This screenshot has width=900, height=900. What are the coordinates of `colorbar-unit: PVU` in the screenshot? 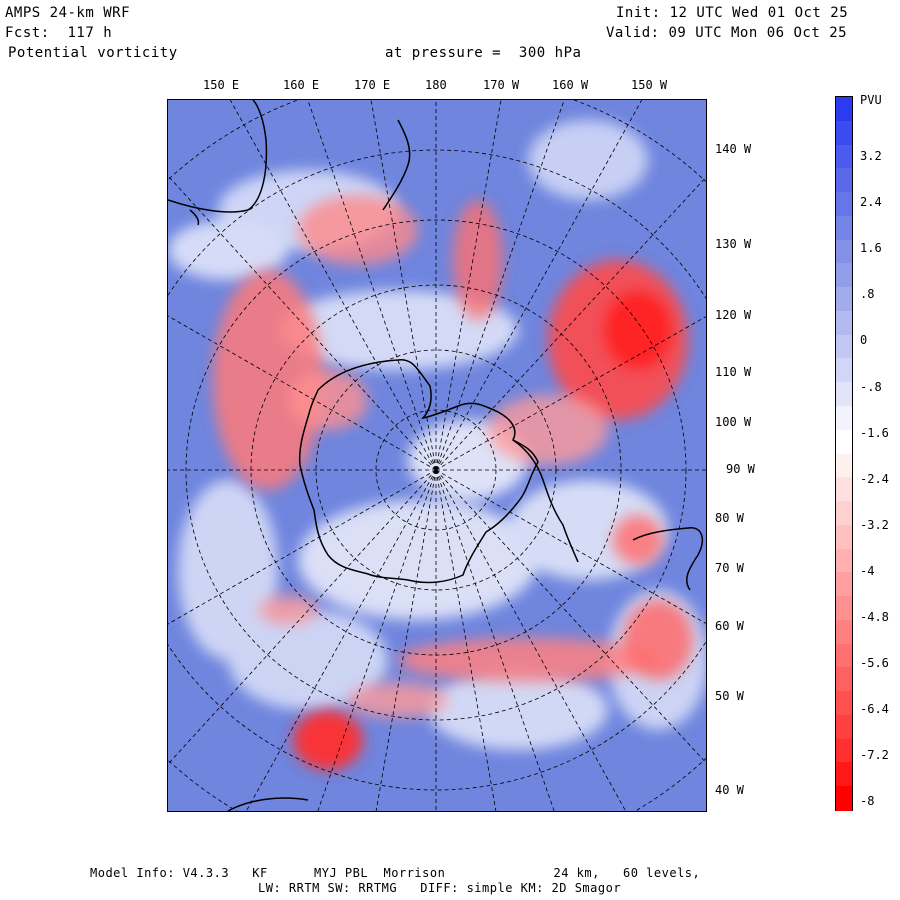 It's located at (871, 100).